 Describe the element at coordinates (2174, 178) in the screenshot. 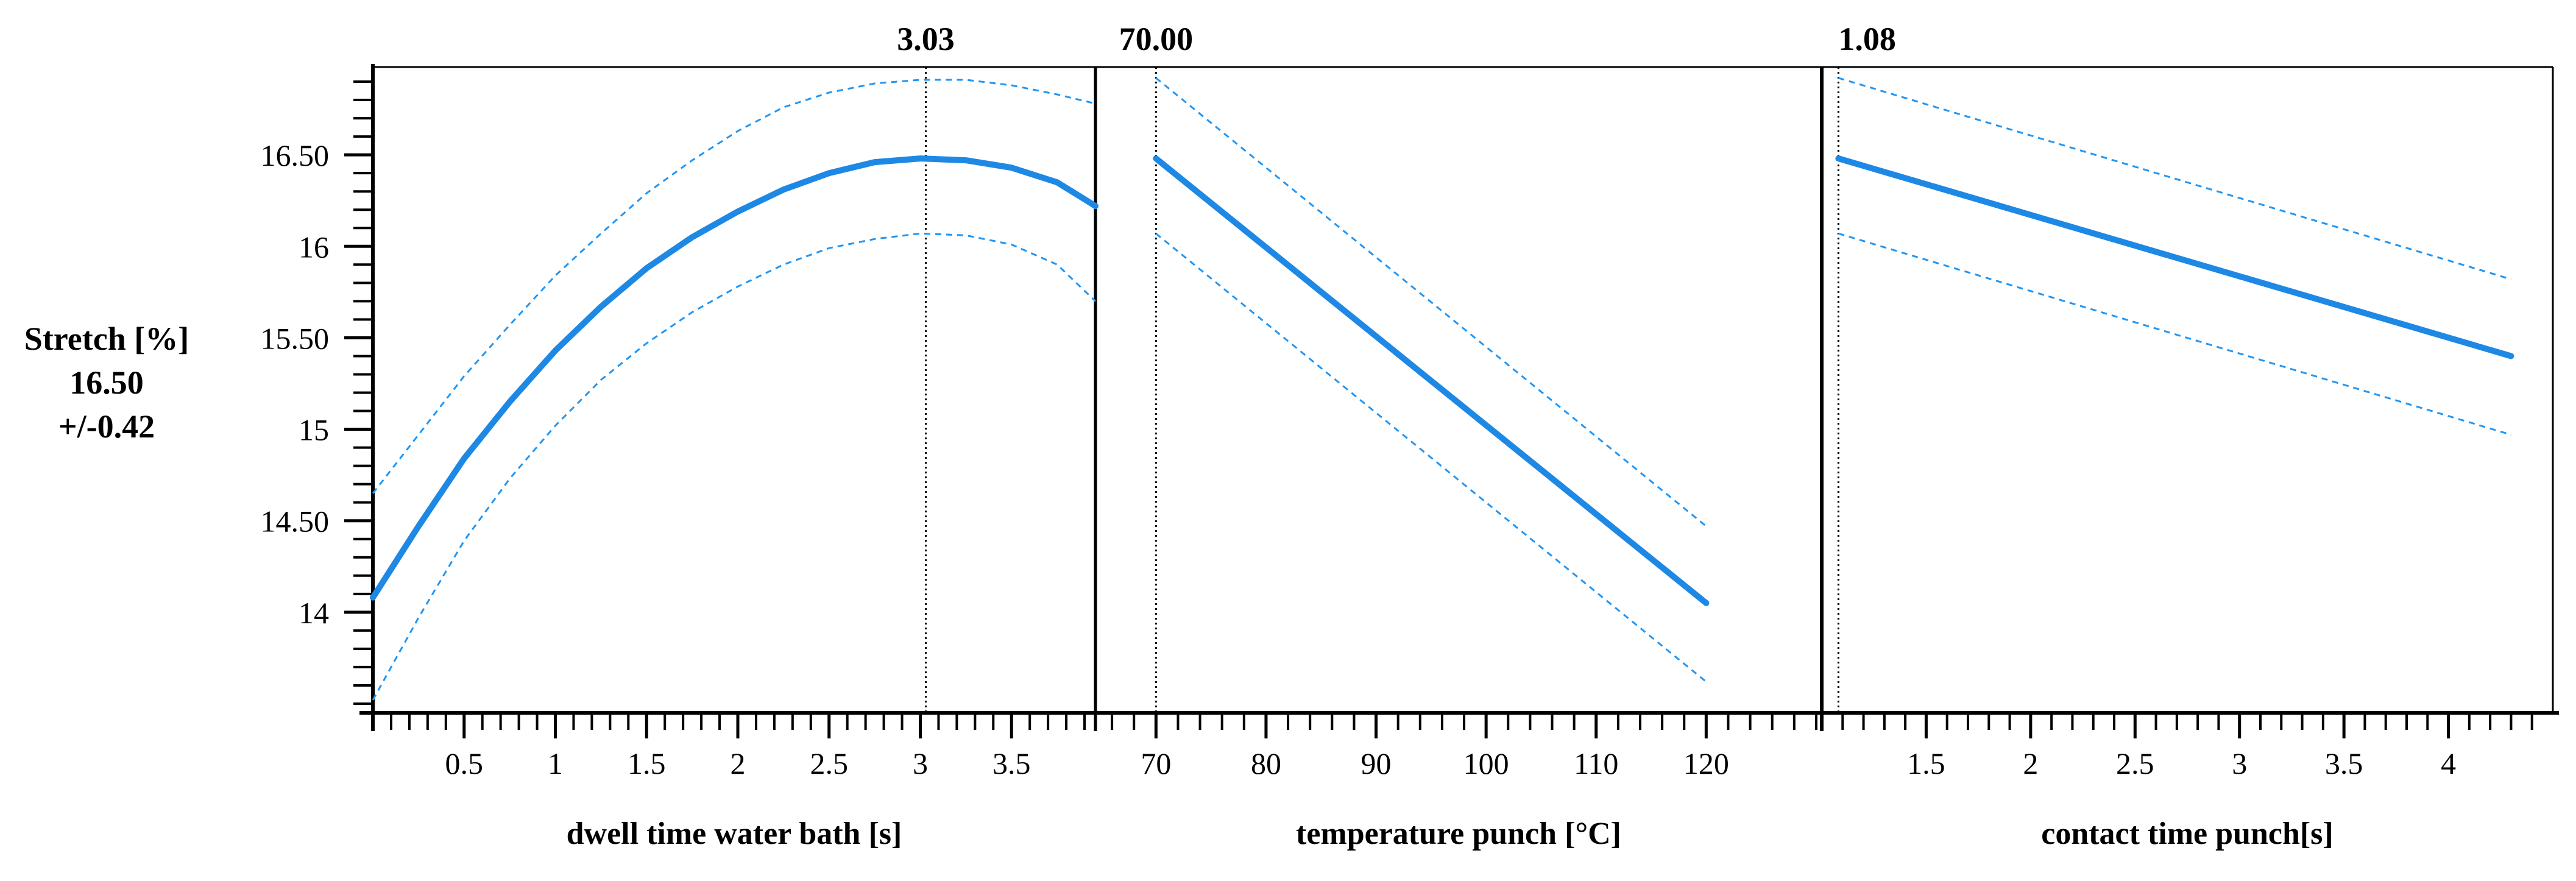

I see `upper-confidence-line-contact` at that location.